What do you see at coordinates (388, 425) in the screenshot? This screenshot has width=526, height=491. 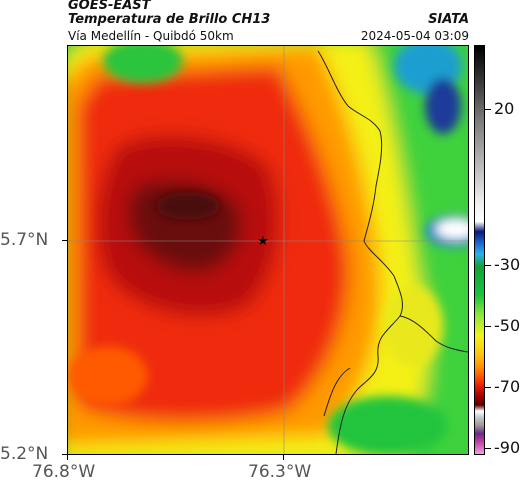 I see `green-patch-se` at bounding box center [388, 425].